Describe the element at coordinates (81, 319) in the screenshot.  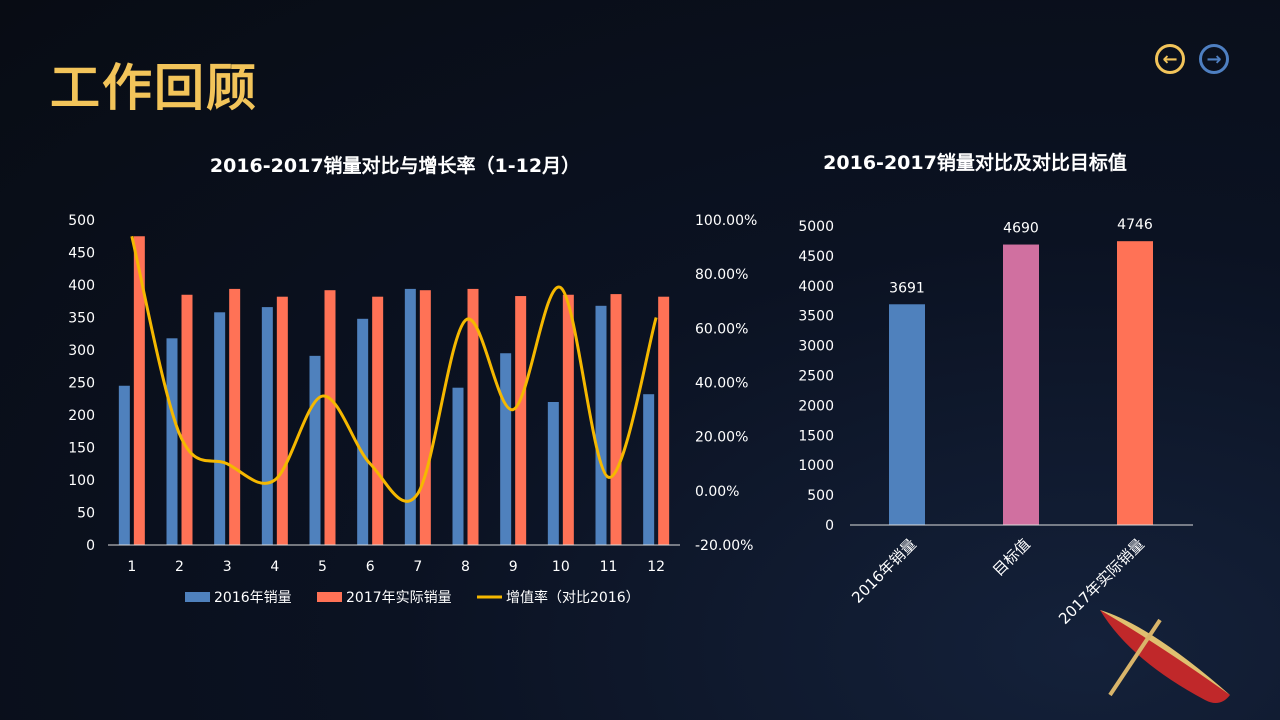
I see `y-tick-label: 350` at that location.